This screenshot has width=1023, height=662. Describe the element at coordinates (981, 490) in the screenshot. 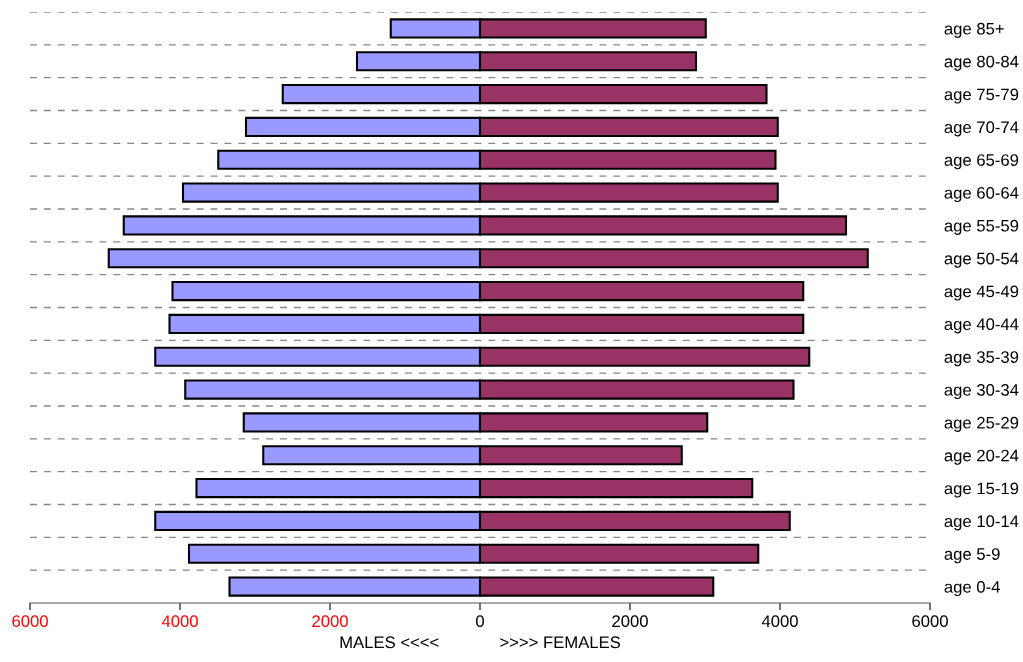

I see `y-tick-label: age 15-19` at that location.